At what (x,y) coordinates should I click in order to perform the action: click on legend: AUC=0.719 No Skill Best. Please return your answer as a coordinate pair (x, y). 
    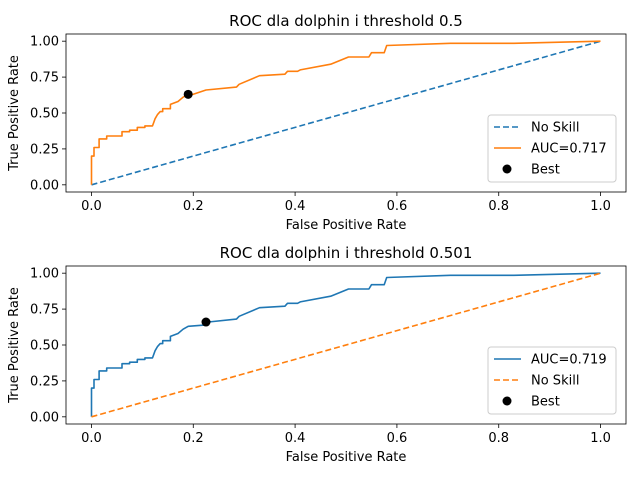
    Looking at the image, I should click on (552, 380).